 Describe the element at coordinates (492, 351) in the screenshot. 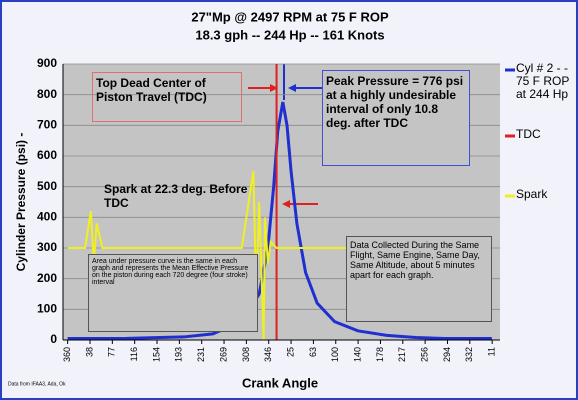

I see `x-tick-label: 11` at that location.